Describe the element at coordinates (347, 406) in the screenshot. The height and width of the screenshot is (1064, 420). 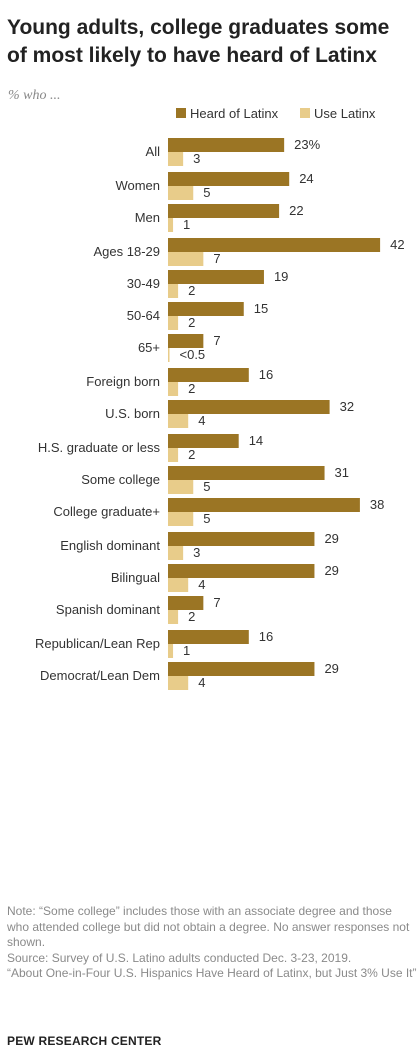
I see `value-label-heard-u-s-born: 32` at that location.